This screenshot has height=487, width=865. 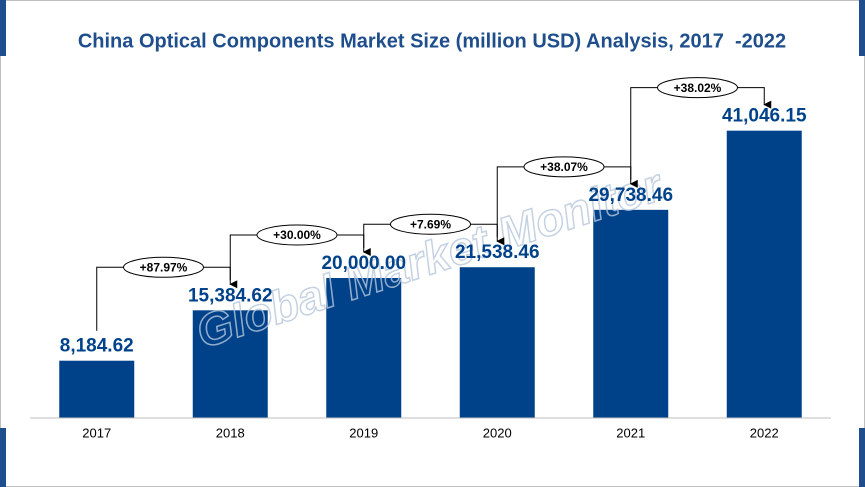 I want to click on x-tick-label: 2020, so click(x=497, y=432).